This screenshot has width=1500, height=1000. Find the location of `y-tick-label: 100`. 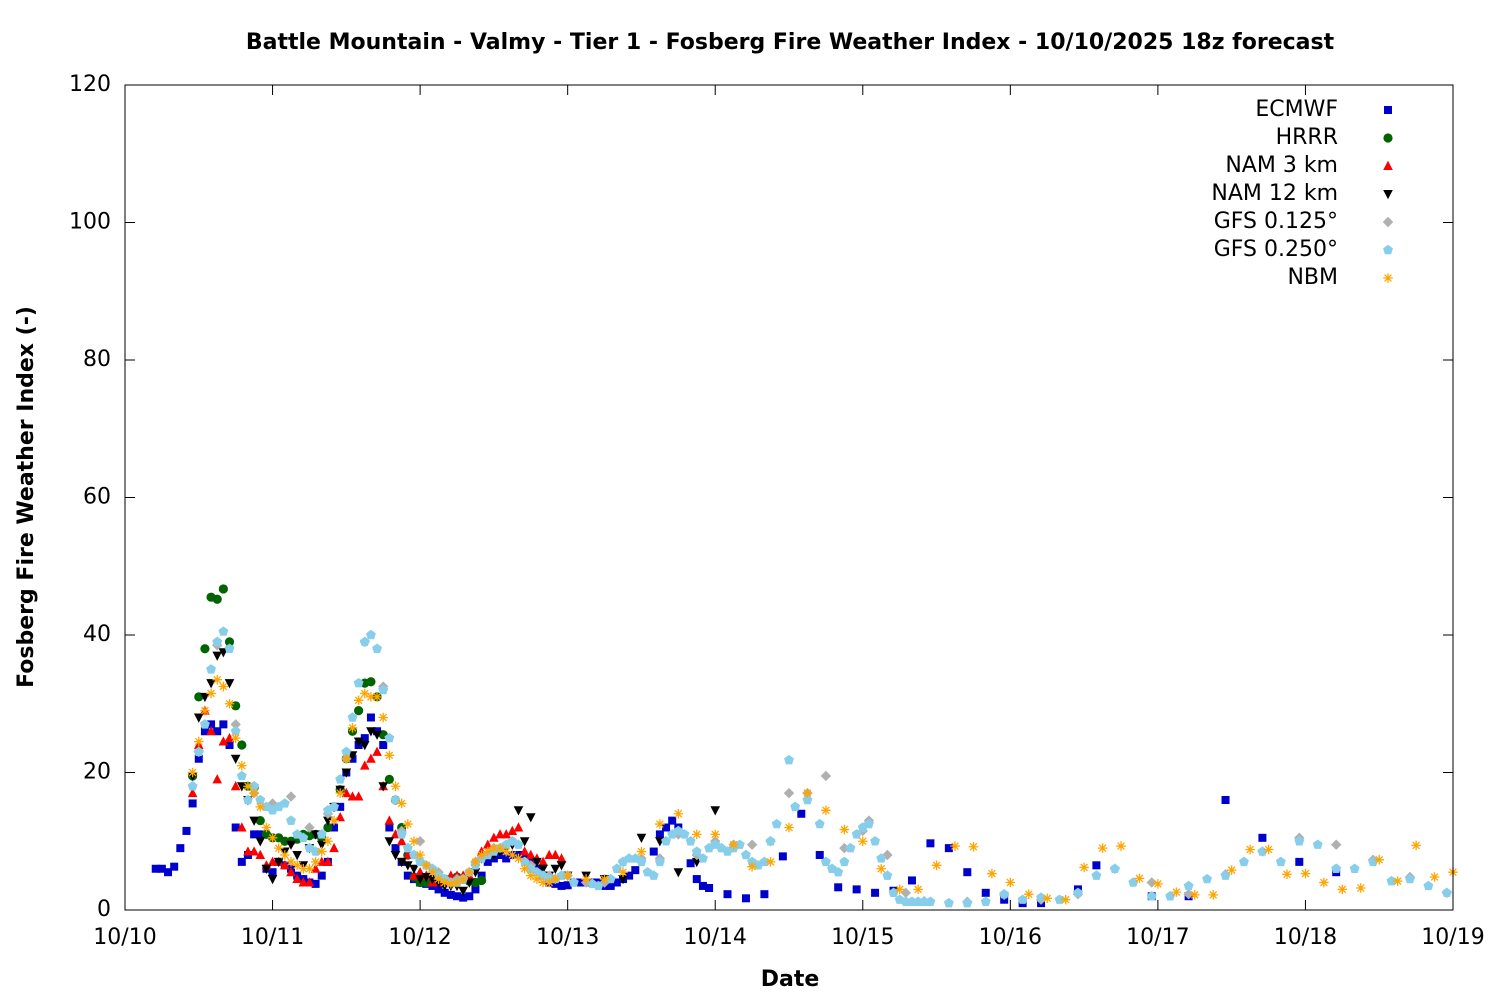

y-tick-label: 100 is located at coordinates (90, 222).